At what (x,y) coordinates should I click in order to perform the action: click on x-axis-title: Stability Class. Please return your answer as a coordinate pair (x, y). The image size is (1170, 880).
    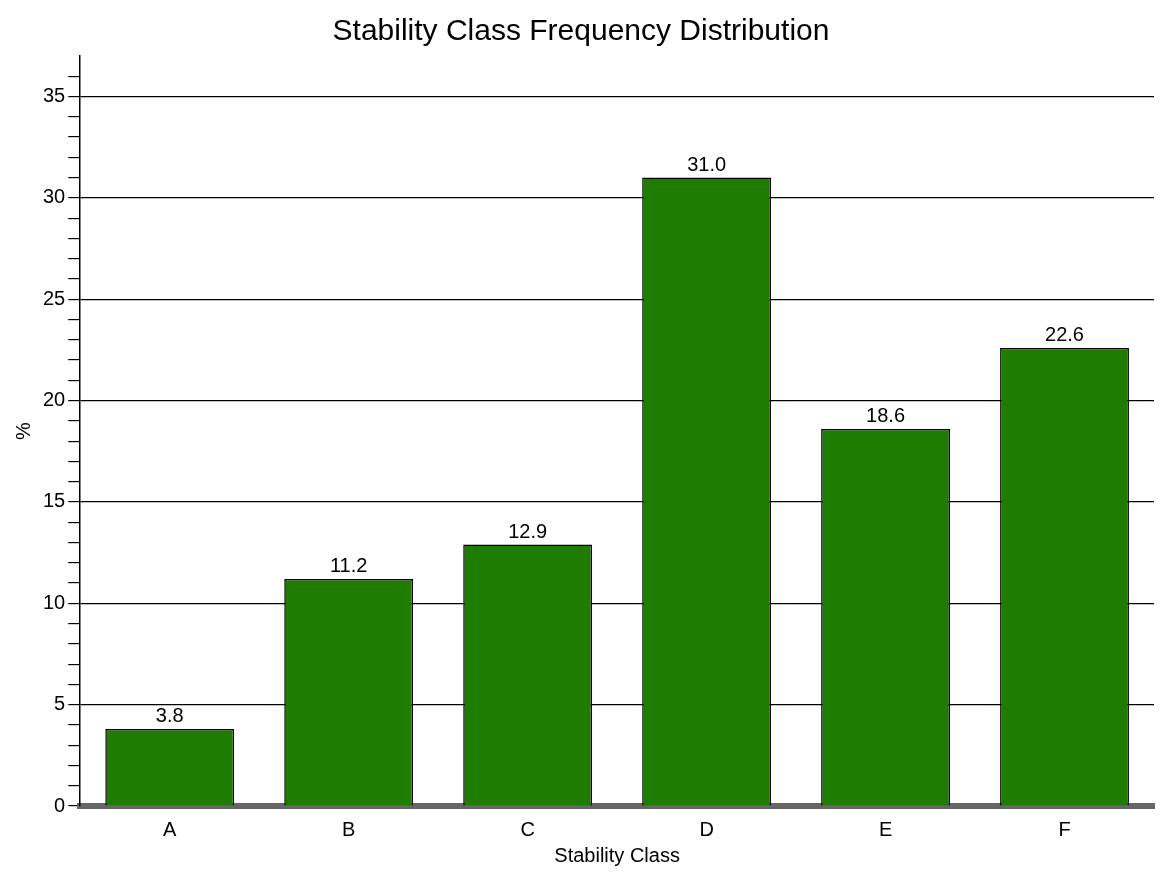
    Looking at the image, I should click on (617, 854).